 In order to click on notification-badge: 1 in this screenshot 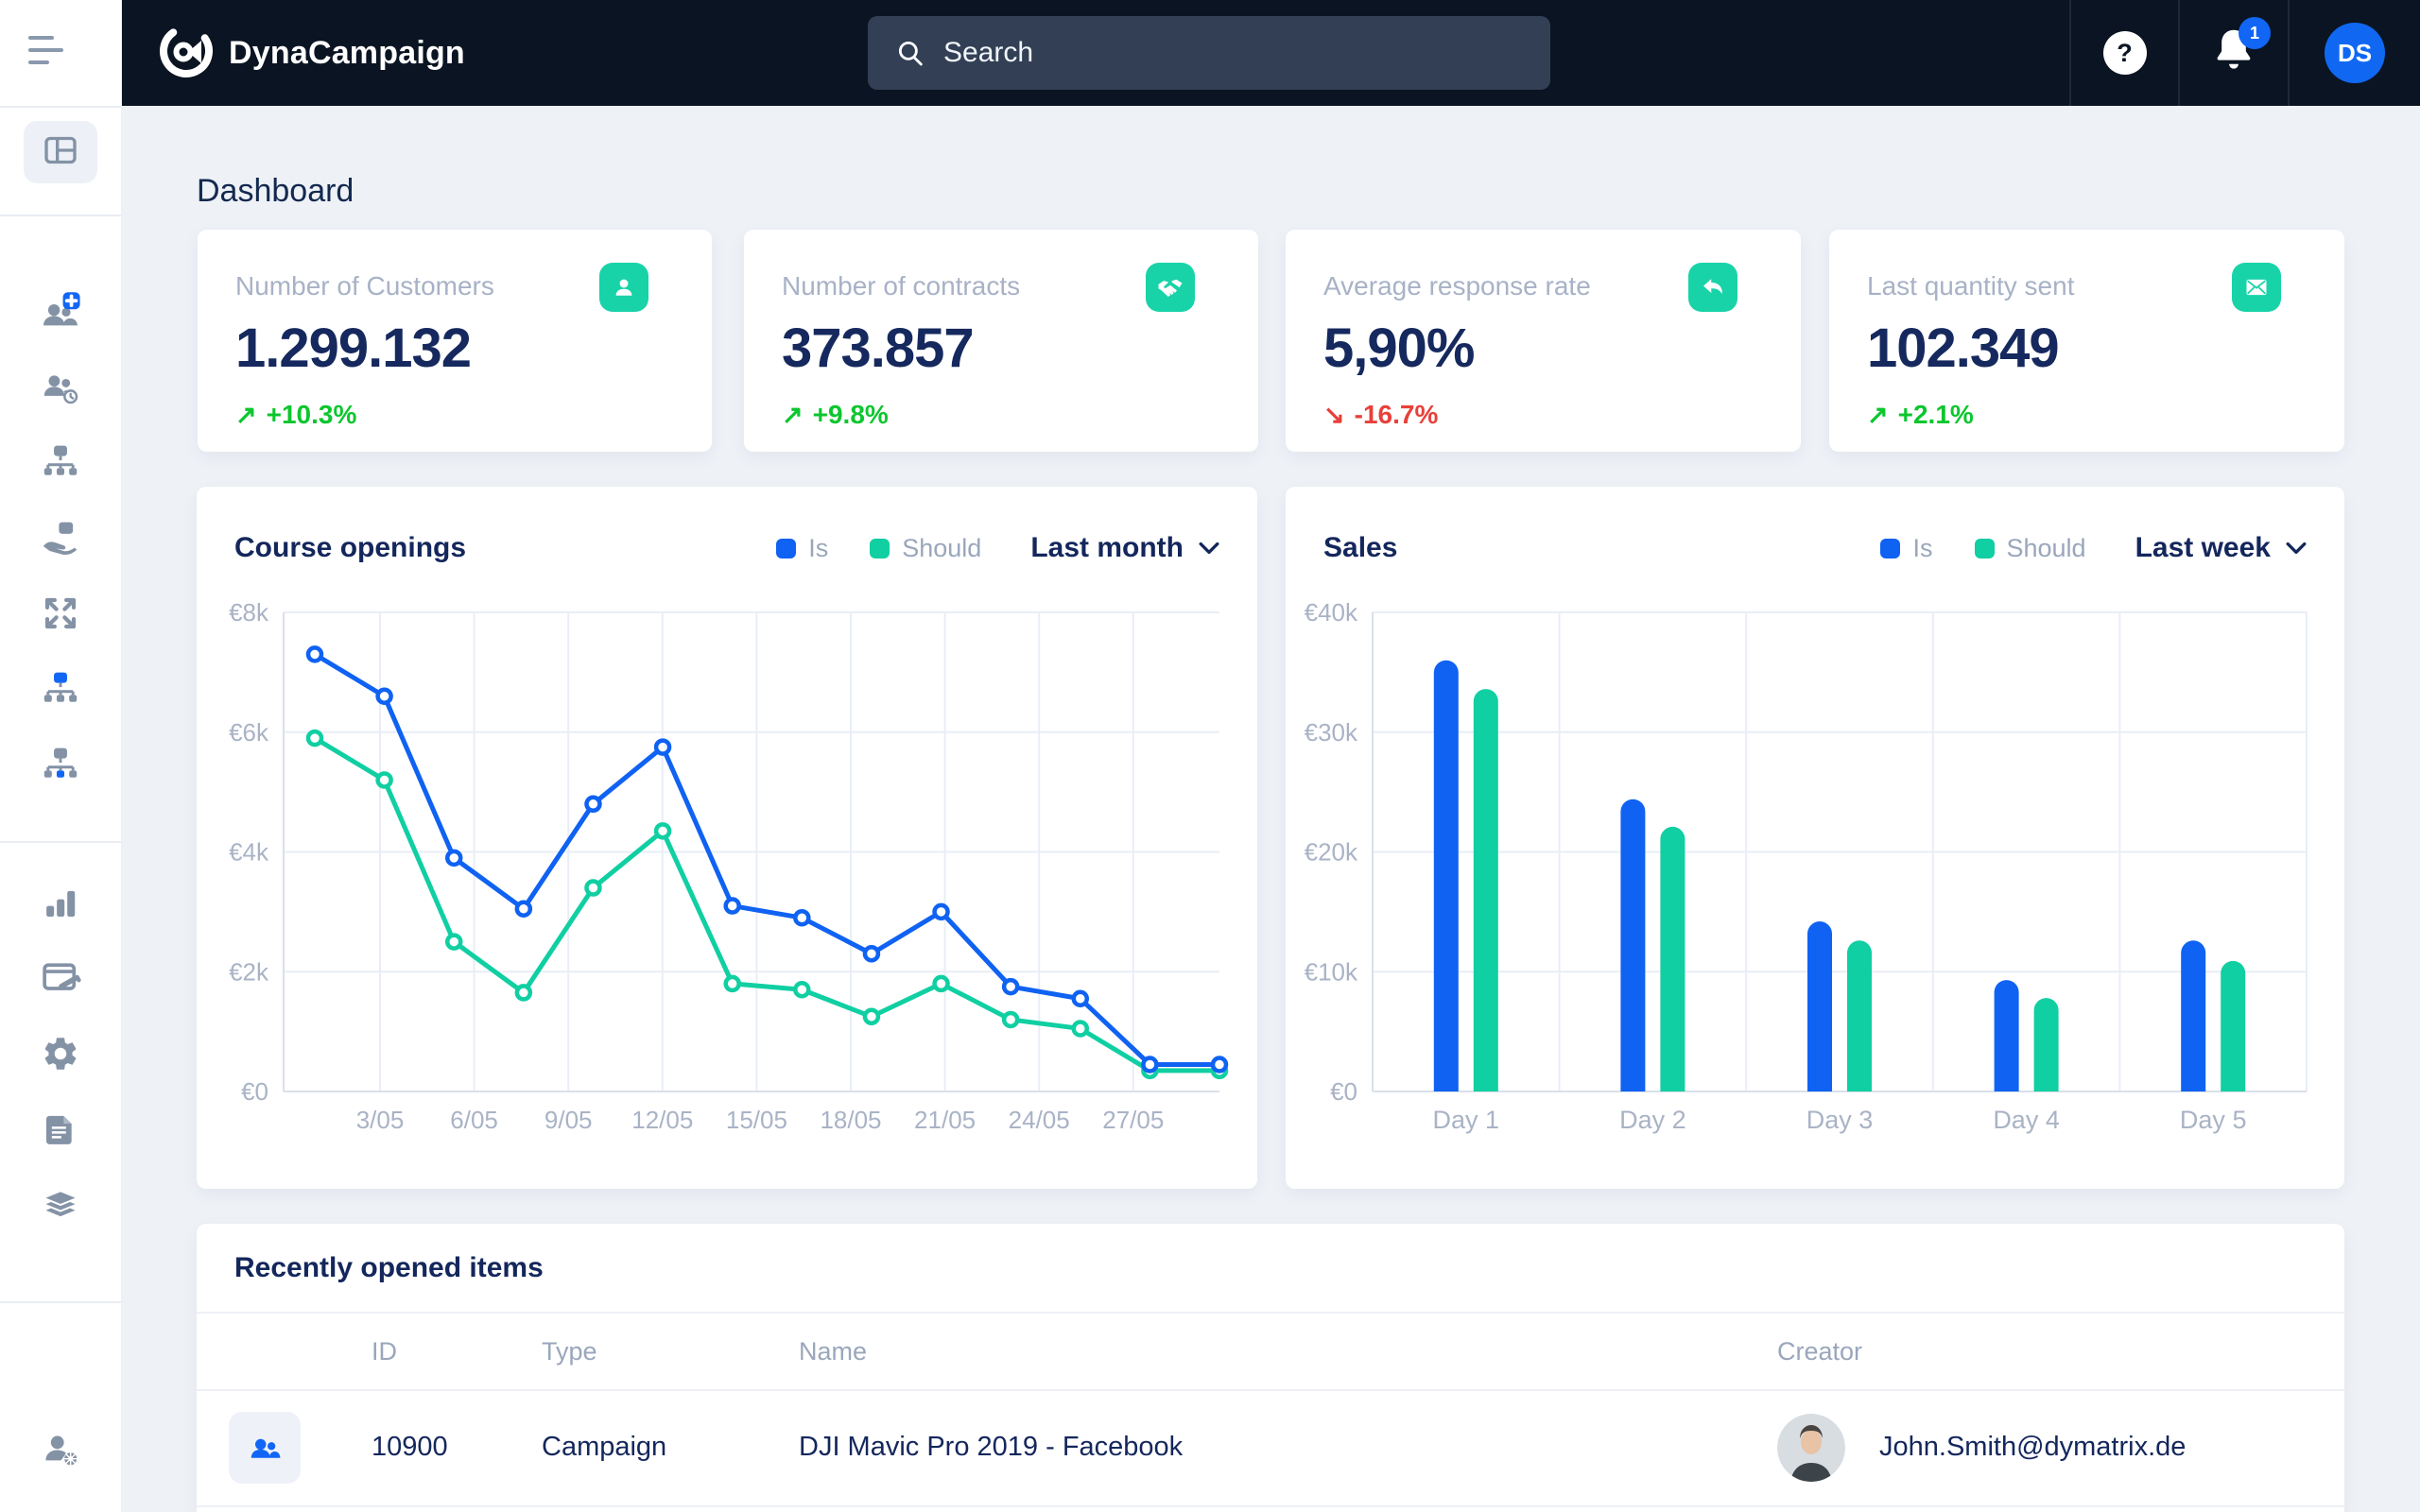, I will do `click(2254, 33)`.